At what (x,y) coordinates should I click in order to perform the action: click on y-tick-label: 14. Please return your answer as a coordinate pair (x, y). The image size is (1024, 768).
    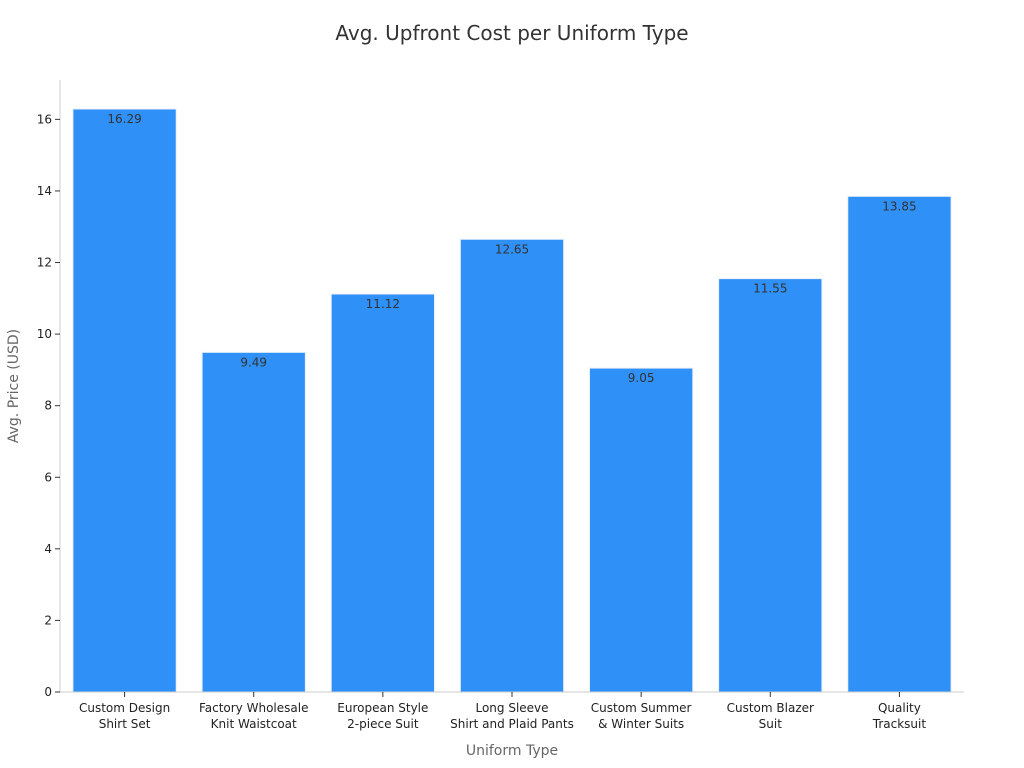
    Looking at the image, I should click on (44, 191).